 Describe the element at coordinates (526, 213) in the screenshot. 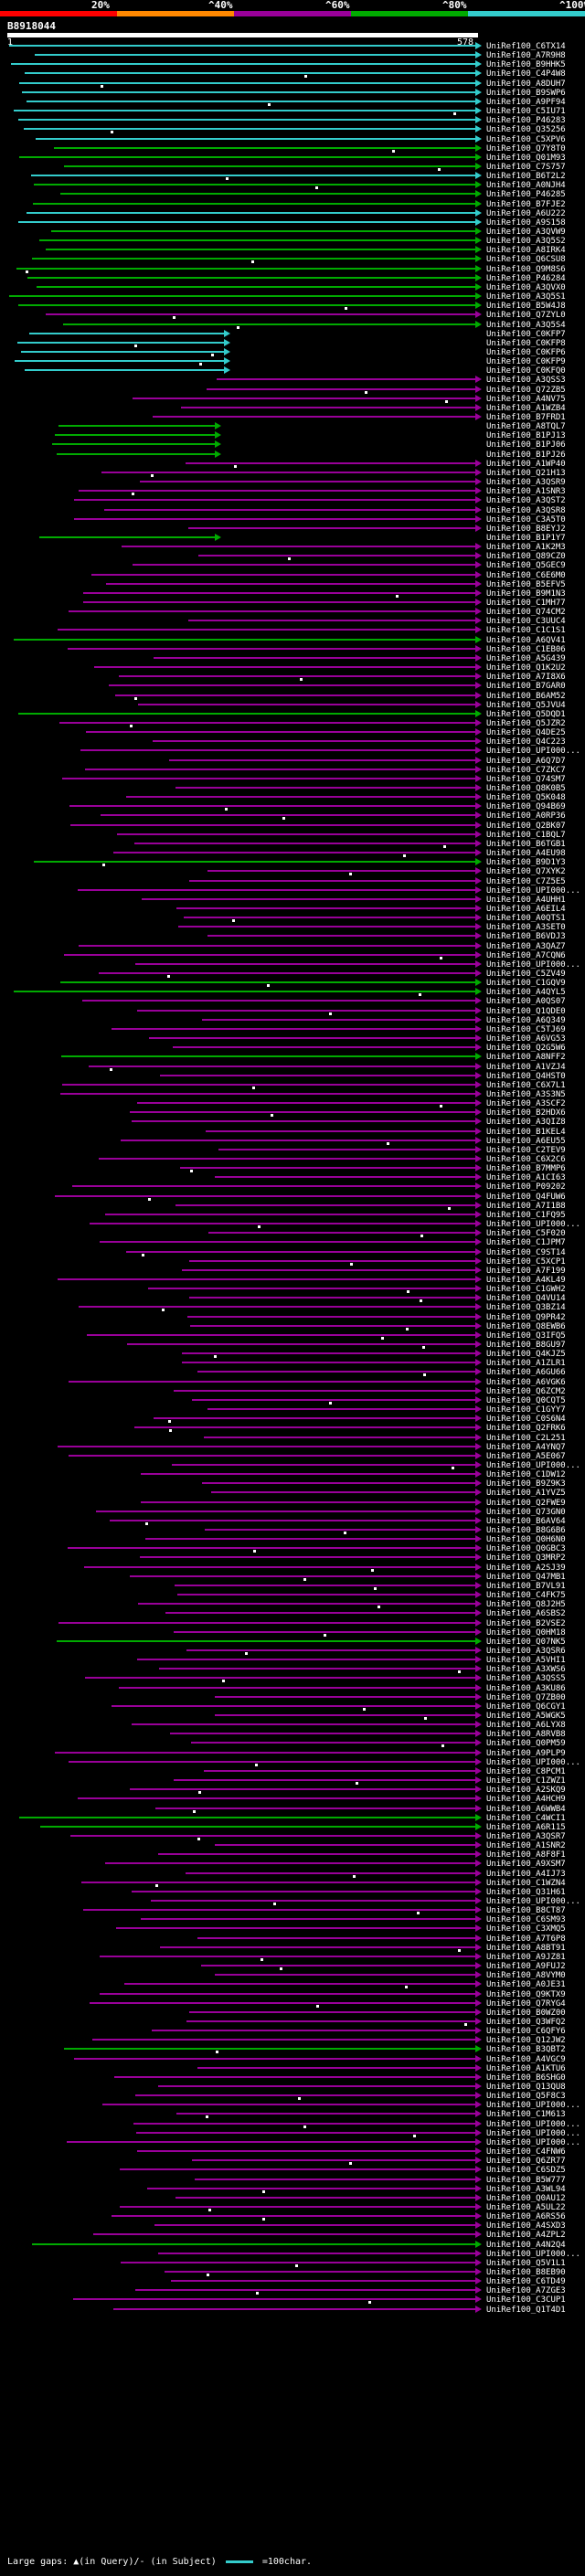

I see `hit-label: UniRef100_A6U222` at that location.